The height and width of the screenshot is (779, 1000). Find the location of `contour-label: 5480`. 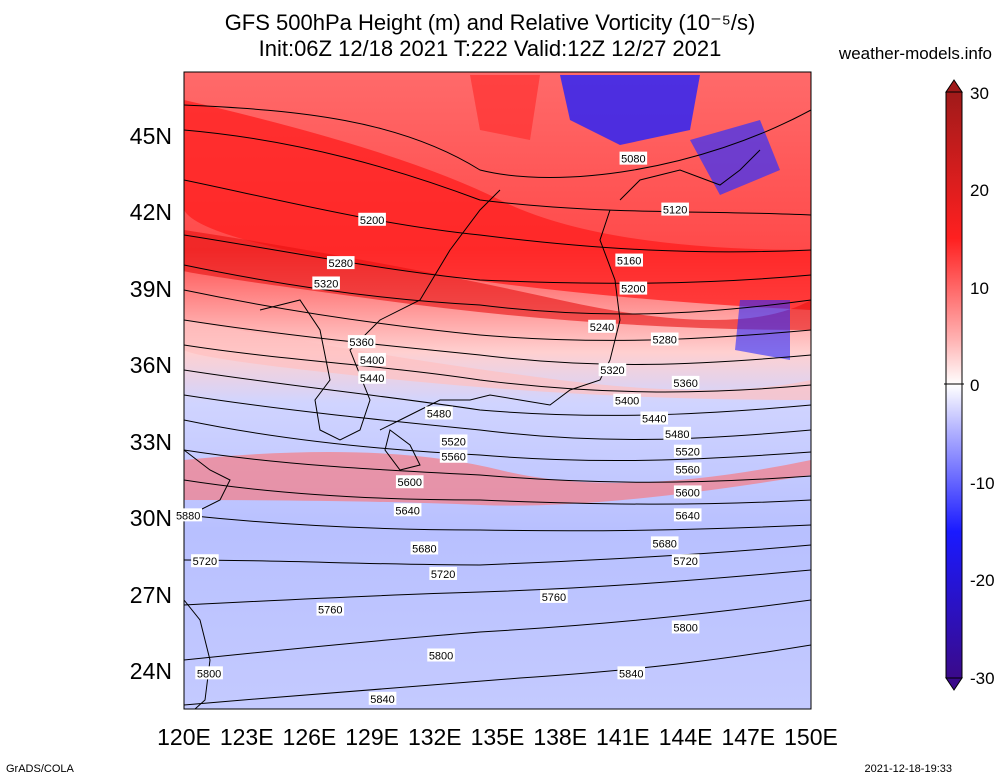

contour-label: 5480 is located at coordinates (677, 435).